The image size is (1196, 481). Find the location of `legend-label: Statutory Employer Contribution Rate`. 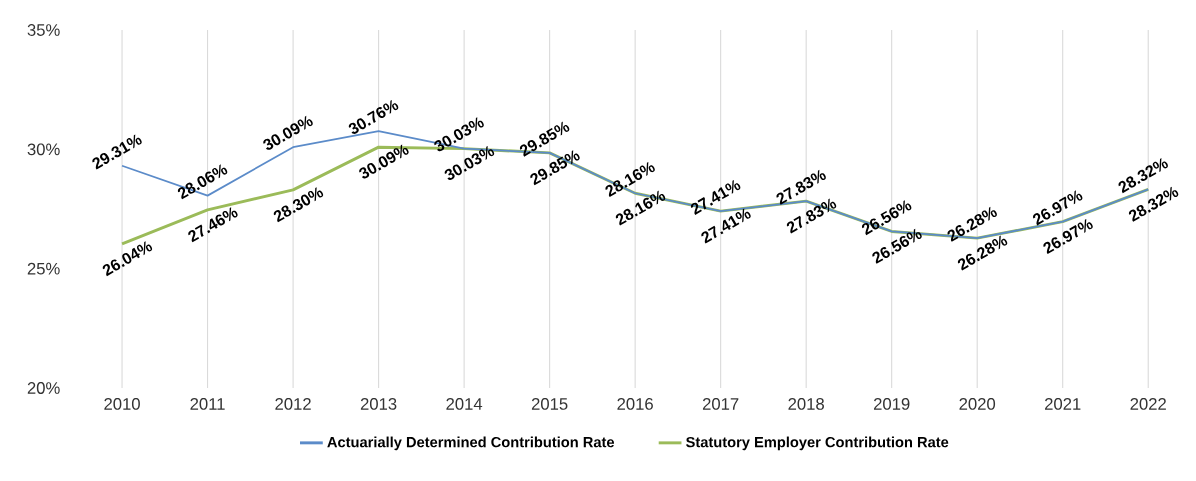

legend-label: Statutory Employer Contribution Rate is located at coordinates (817, 443).